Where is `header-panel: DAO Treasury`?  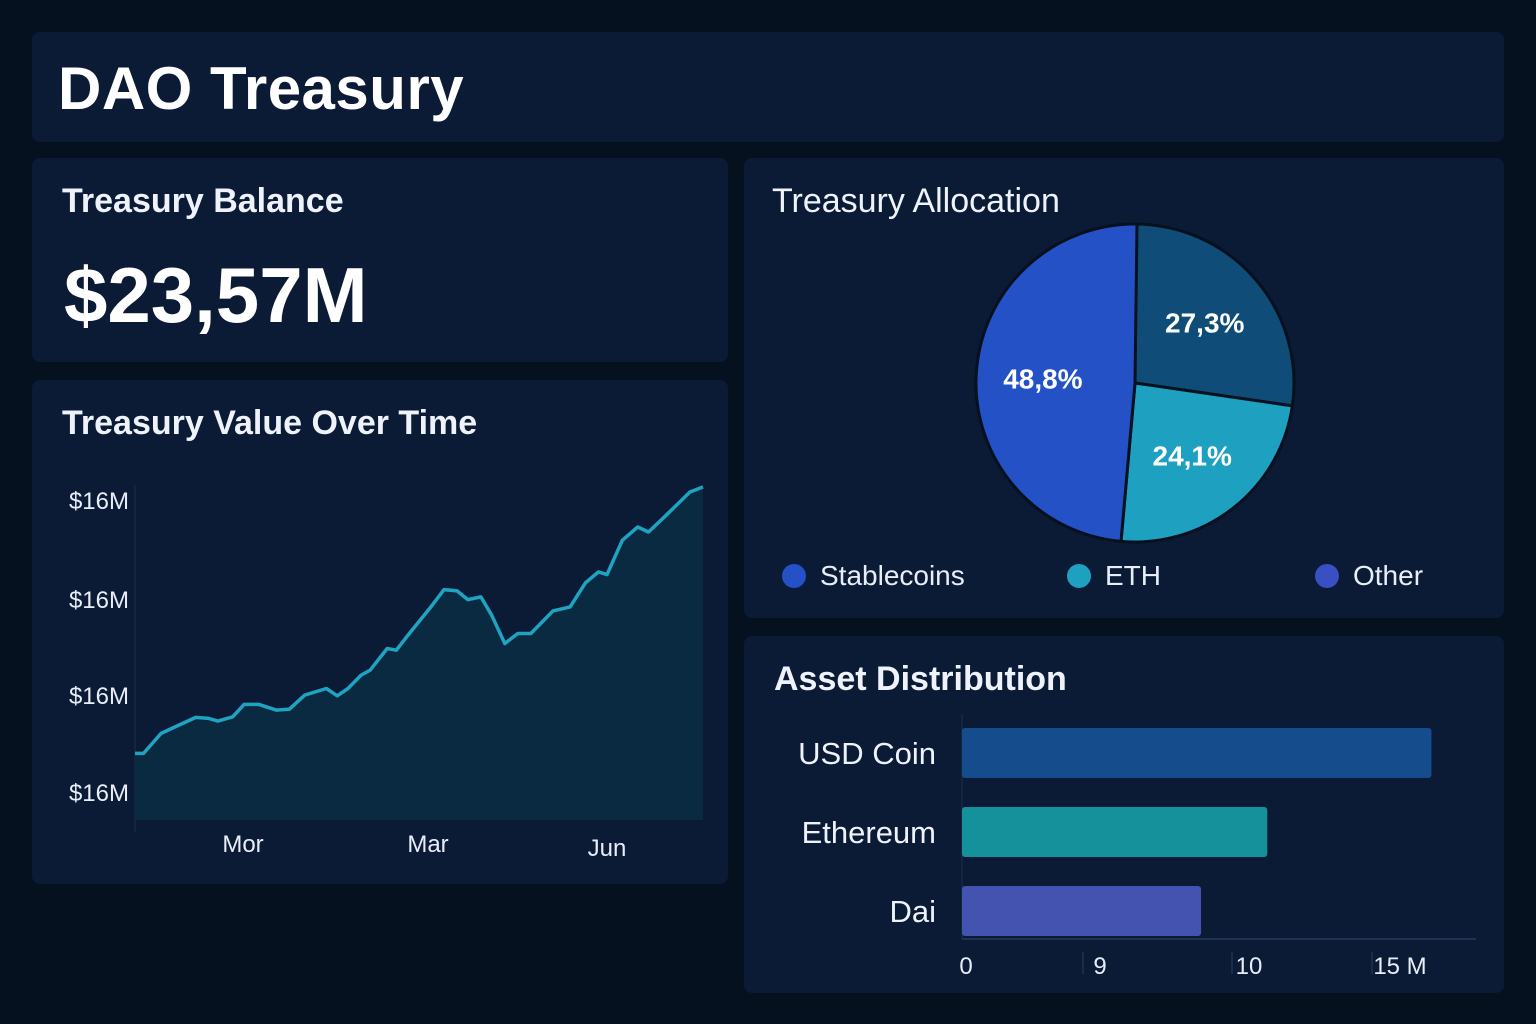
header-panel: DAO Treasury is located at coordinates (768, 87).